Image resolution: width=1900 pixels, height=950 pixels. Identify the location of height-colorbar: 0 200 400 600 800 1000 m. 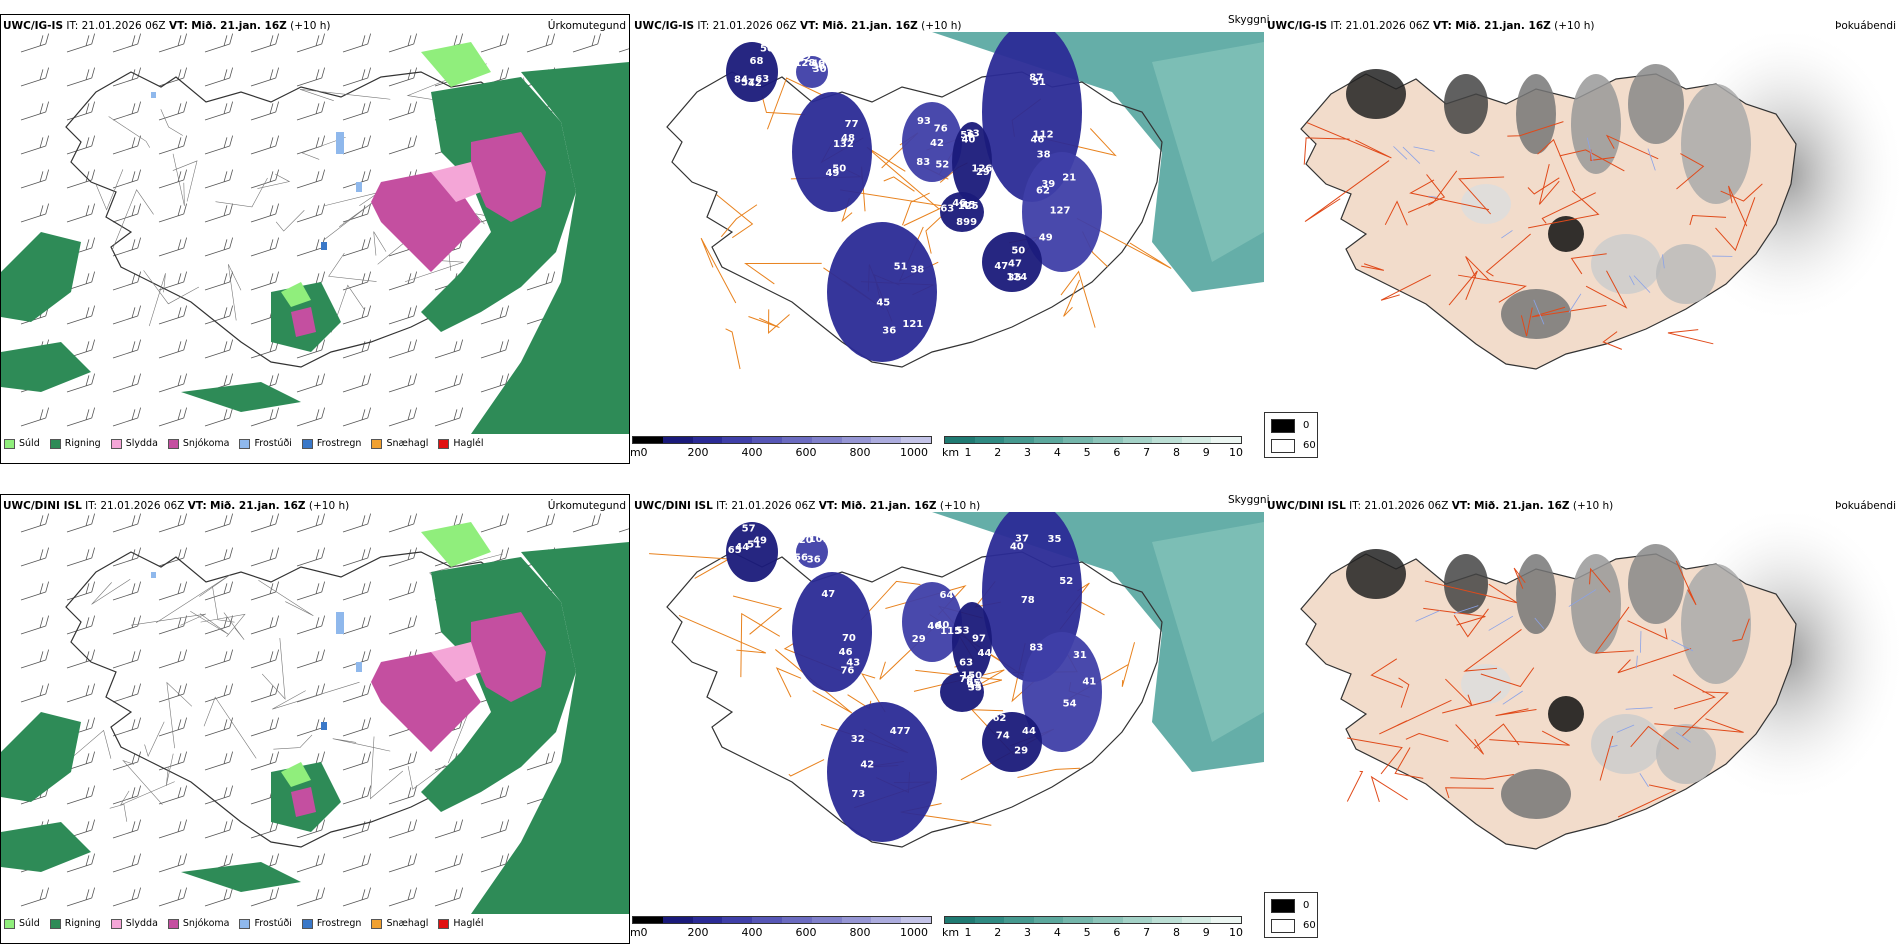
(781, 449).